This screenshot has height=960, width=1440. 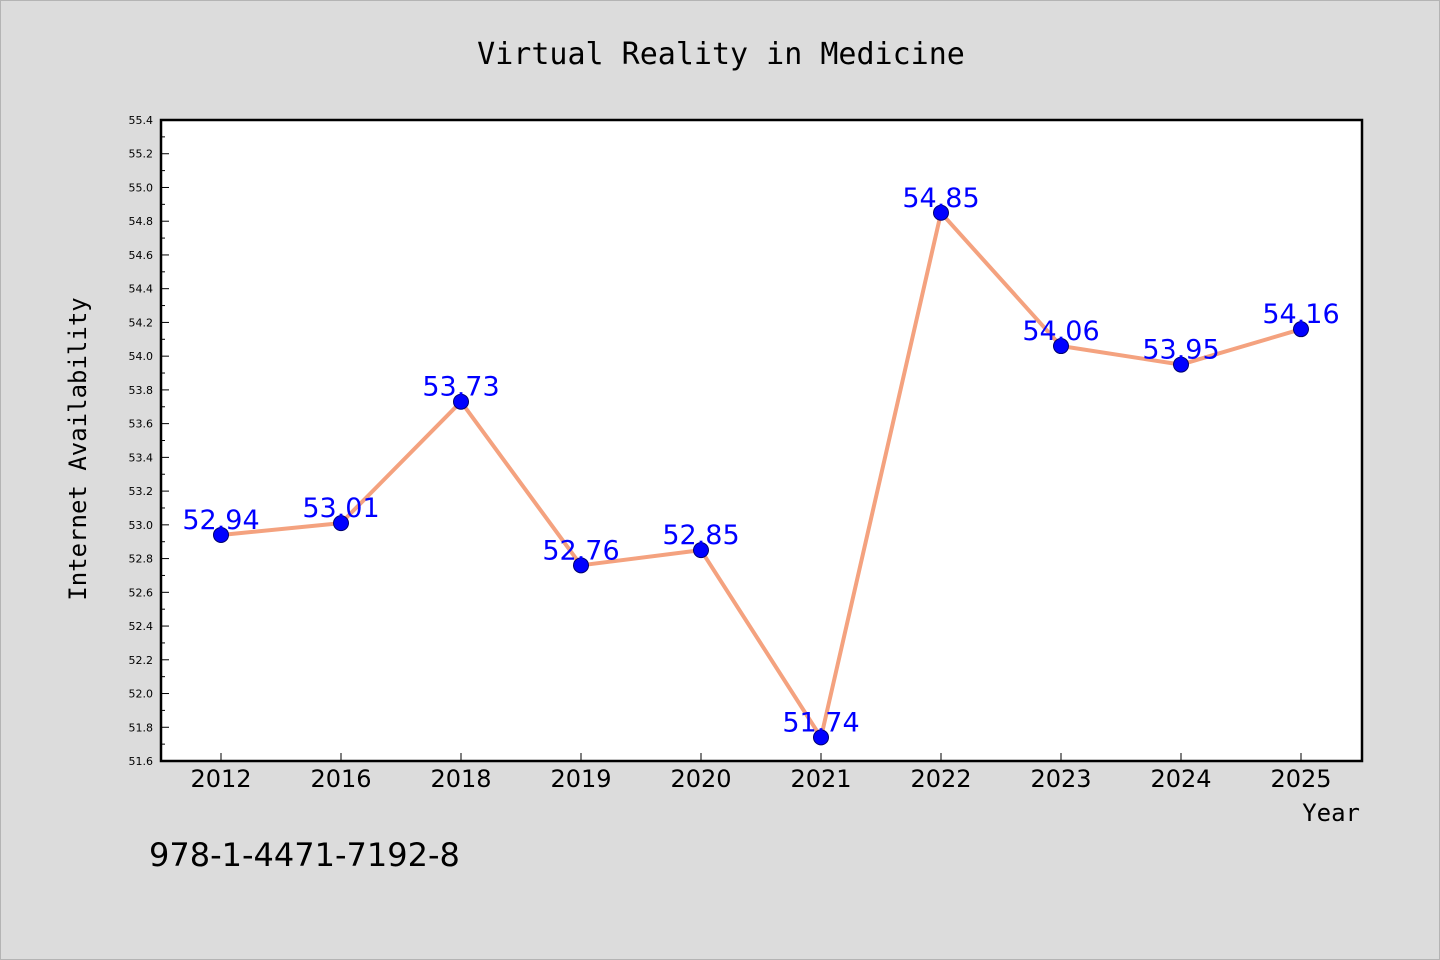 I want to click on y-tick-label: 54.6, so click(x=141, y=255).